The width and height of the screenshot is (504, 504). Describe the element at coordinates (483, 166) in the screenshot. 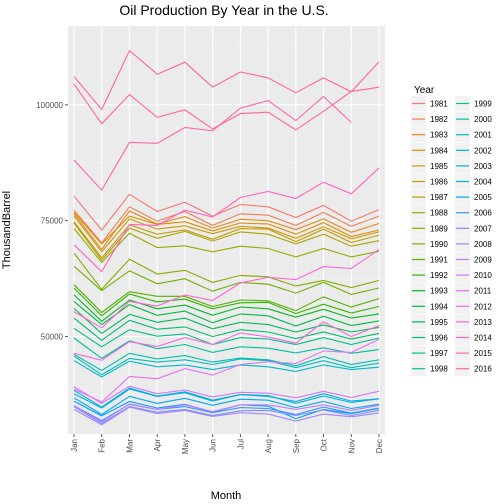

I see `legend-label-2003: 2003` at that location.